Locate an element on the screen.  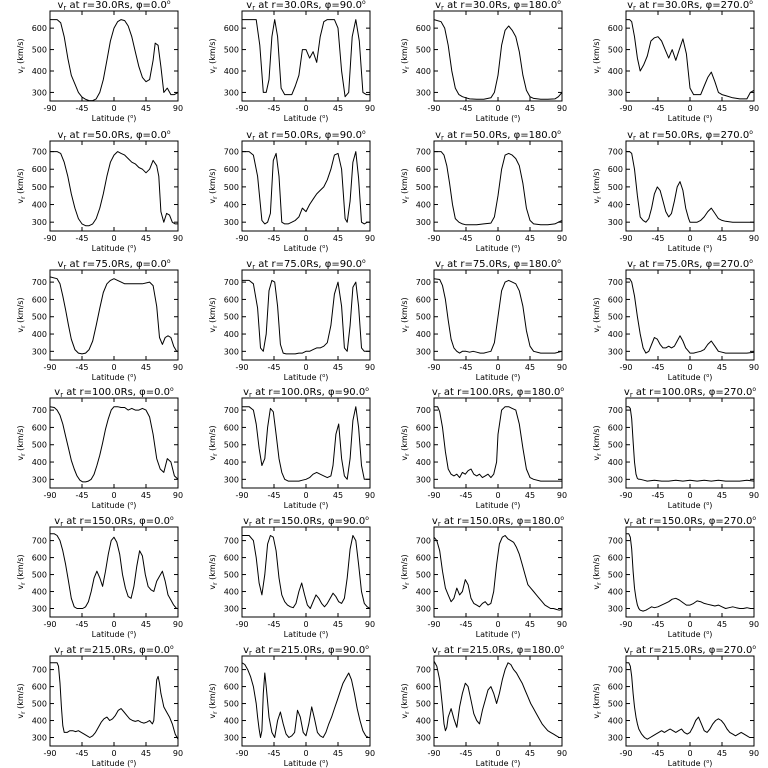
panel-title: vr at r=30.0Rs, φ=90.0o is located at coordinates (306, 6).